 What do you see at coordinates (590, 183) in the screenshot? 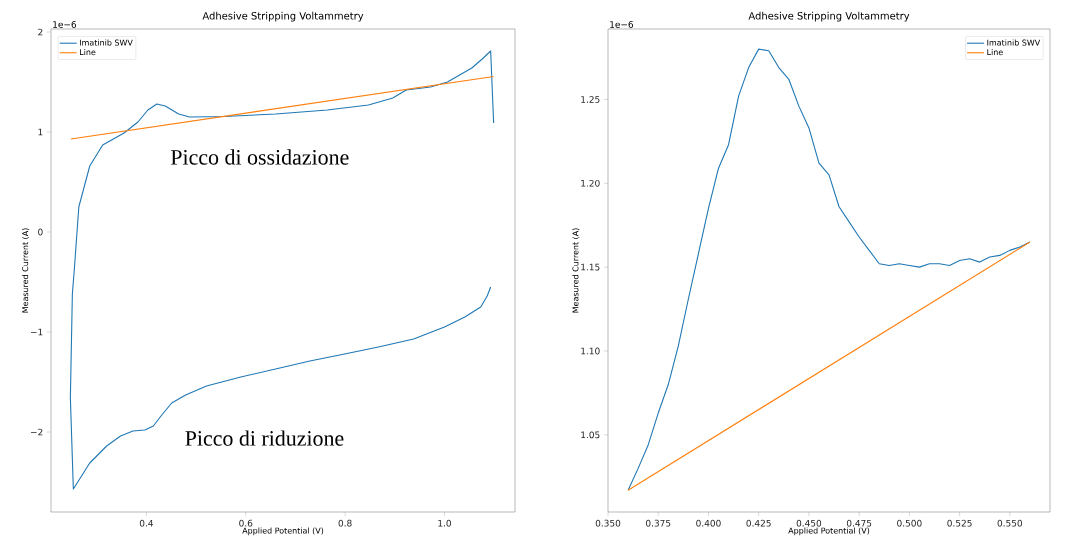
I see `y-tick-label: 1.20` at bounding box center [590, 183].